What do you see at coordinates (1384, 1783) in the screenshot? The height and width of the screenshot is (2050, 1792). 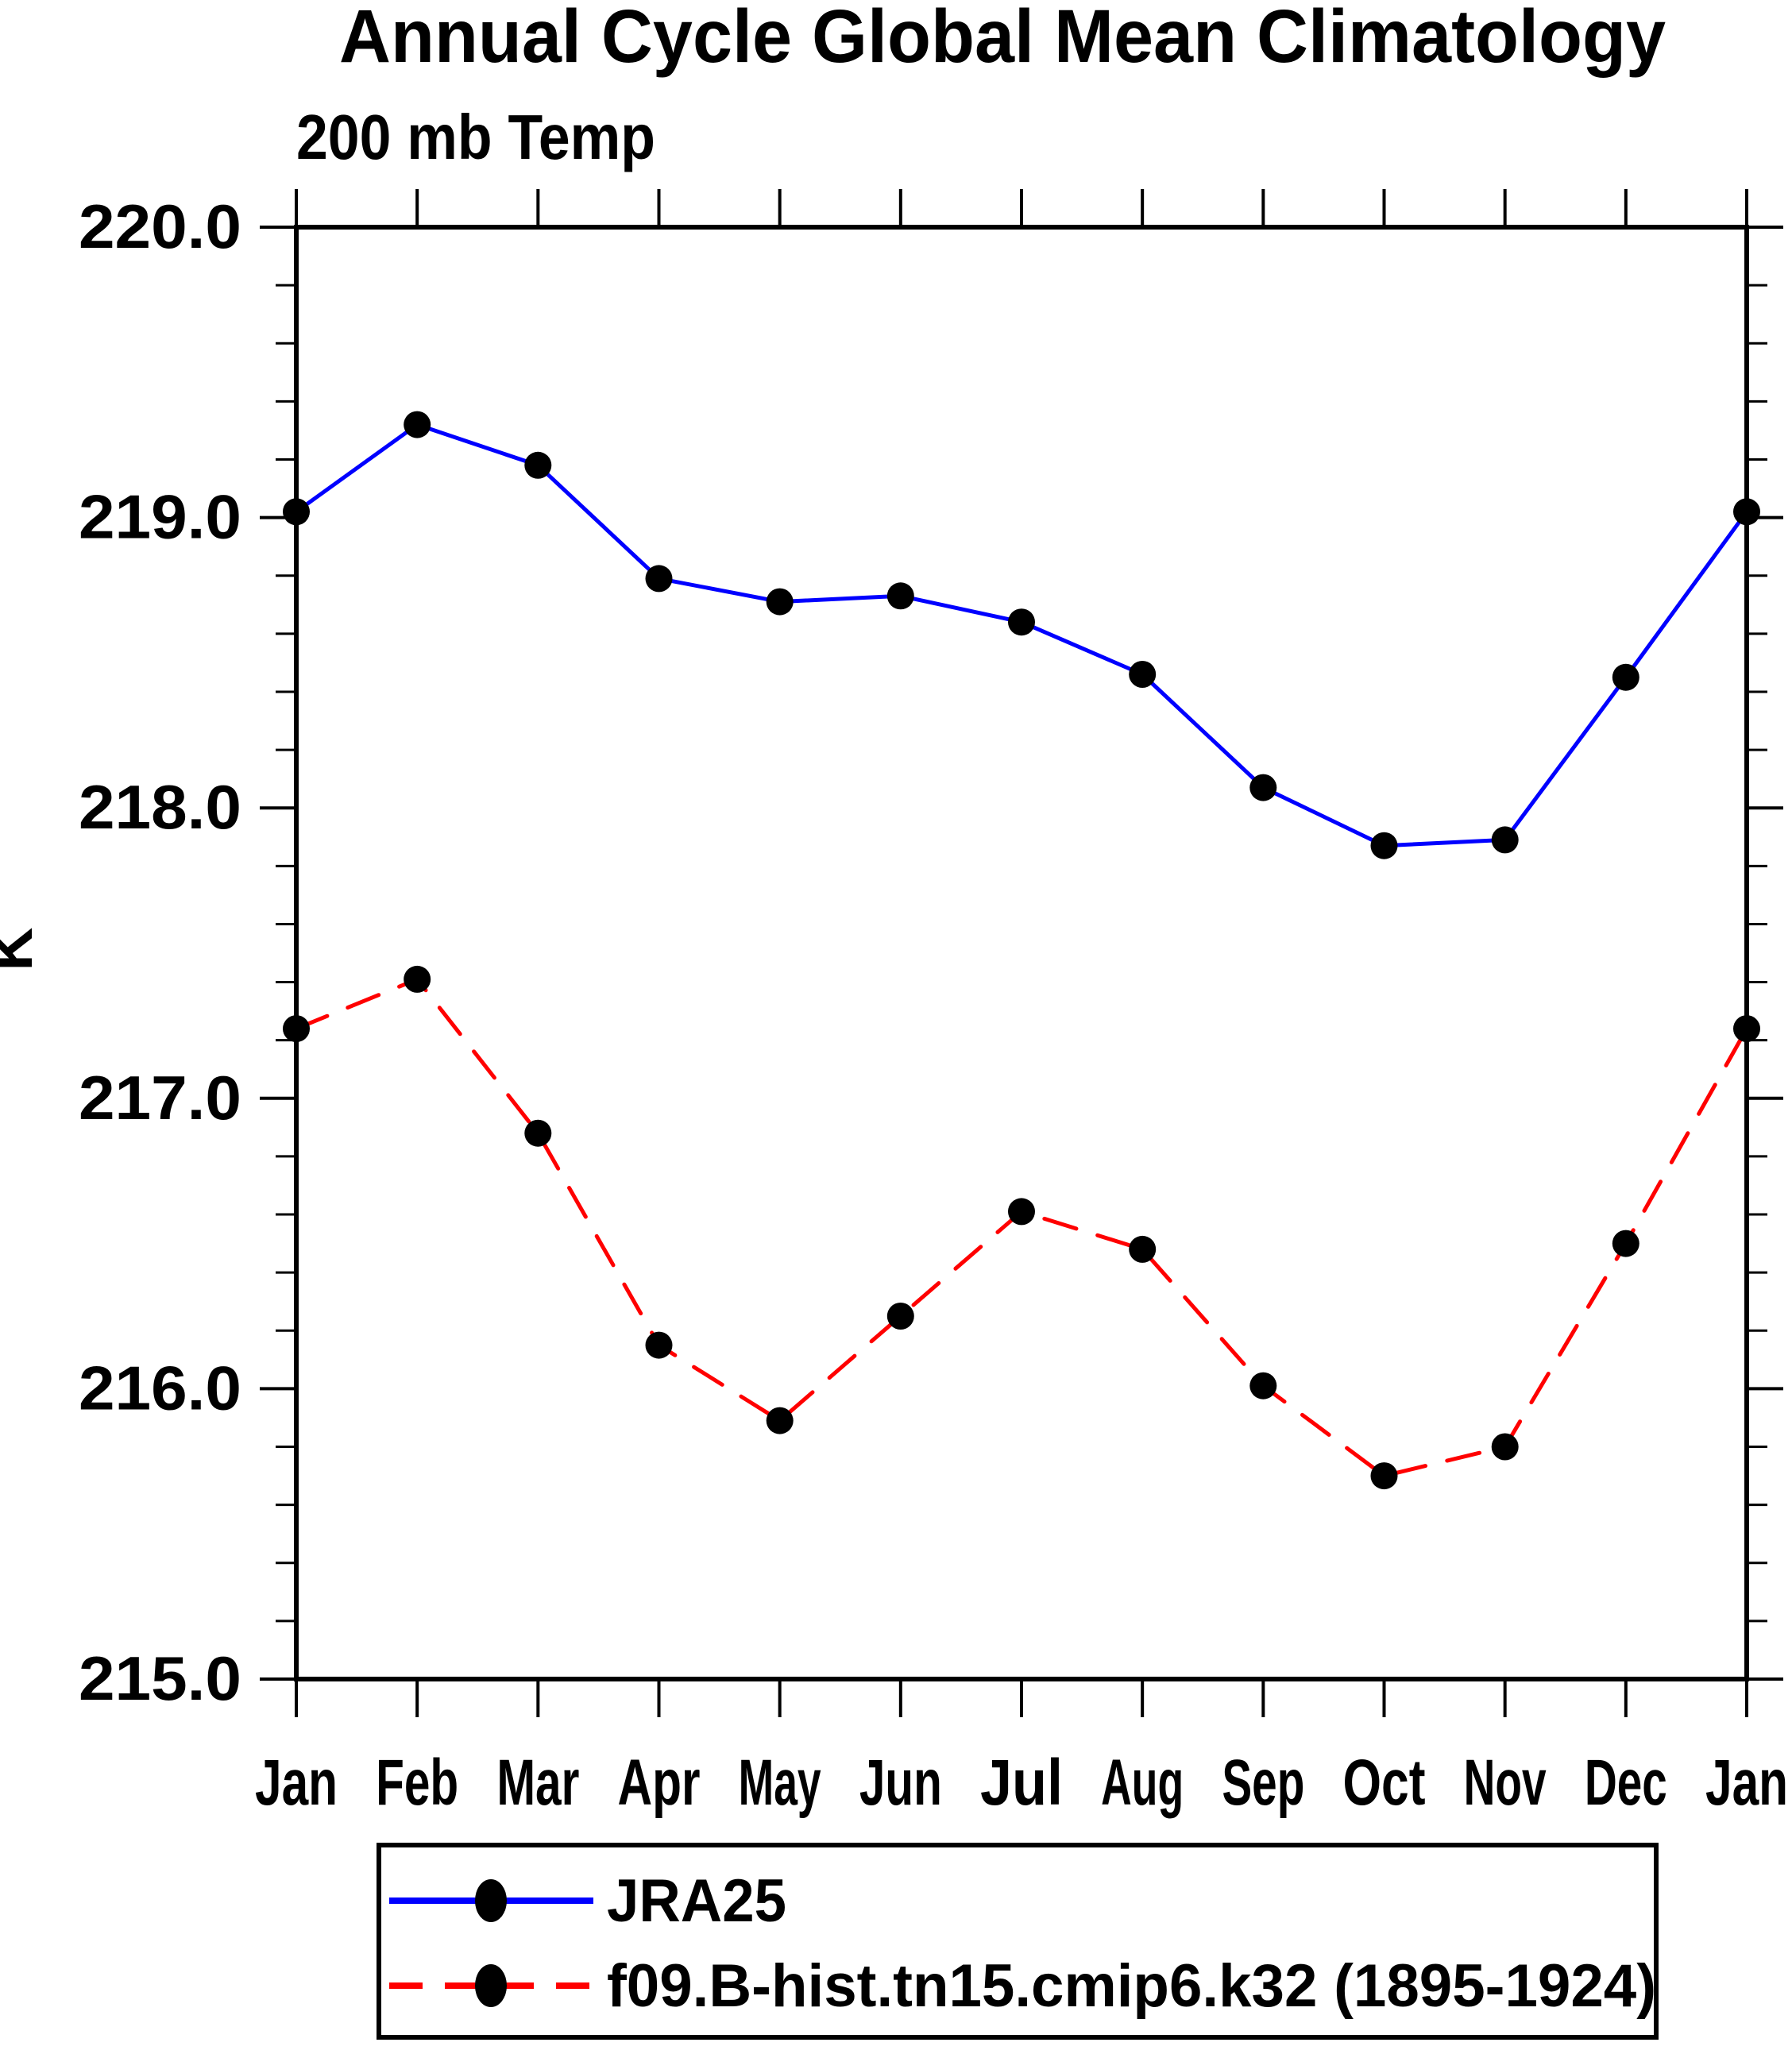 I see `x-tick-label: Oct` at bounding box center [1384, 1783].